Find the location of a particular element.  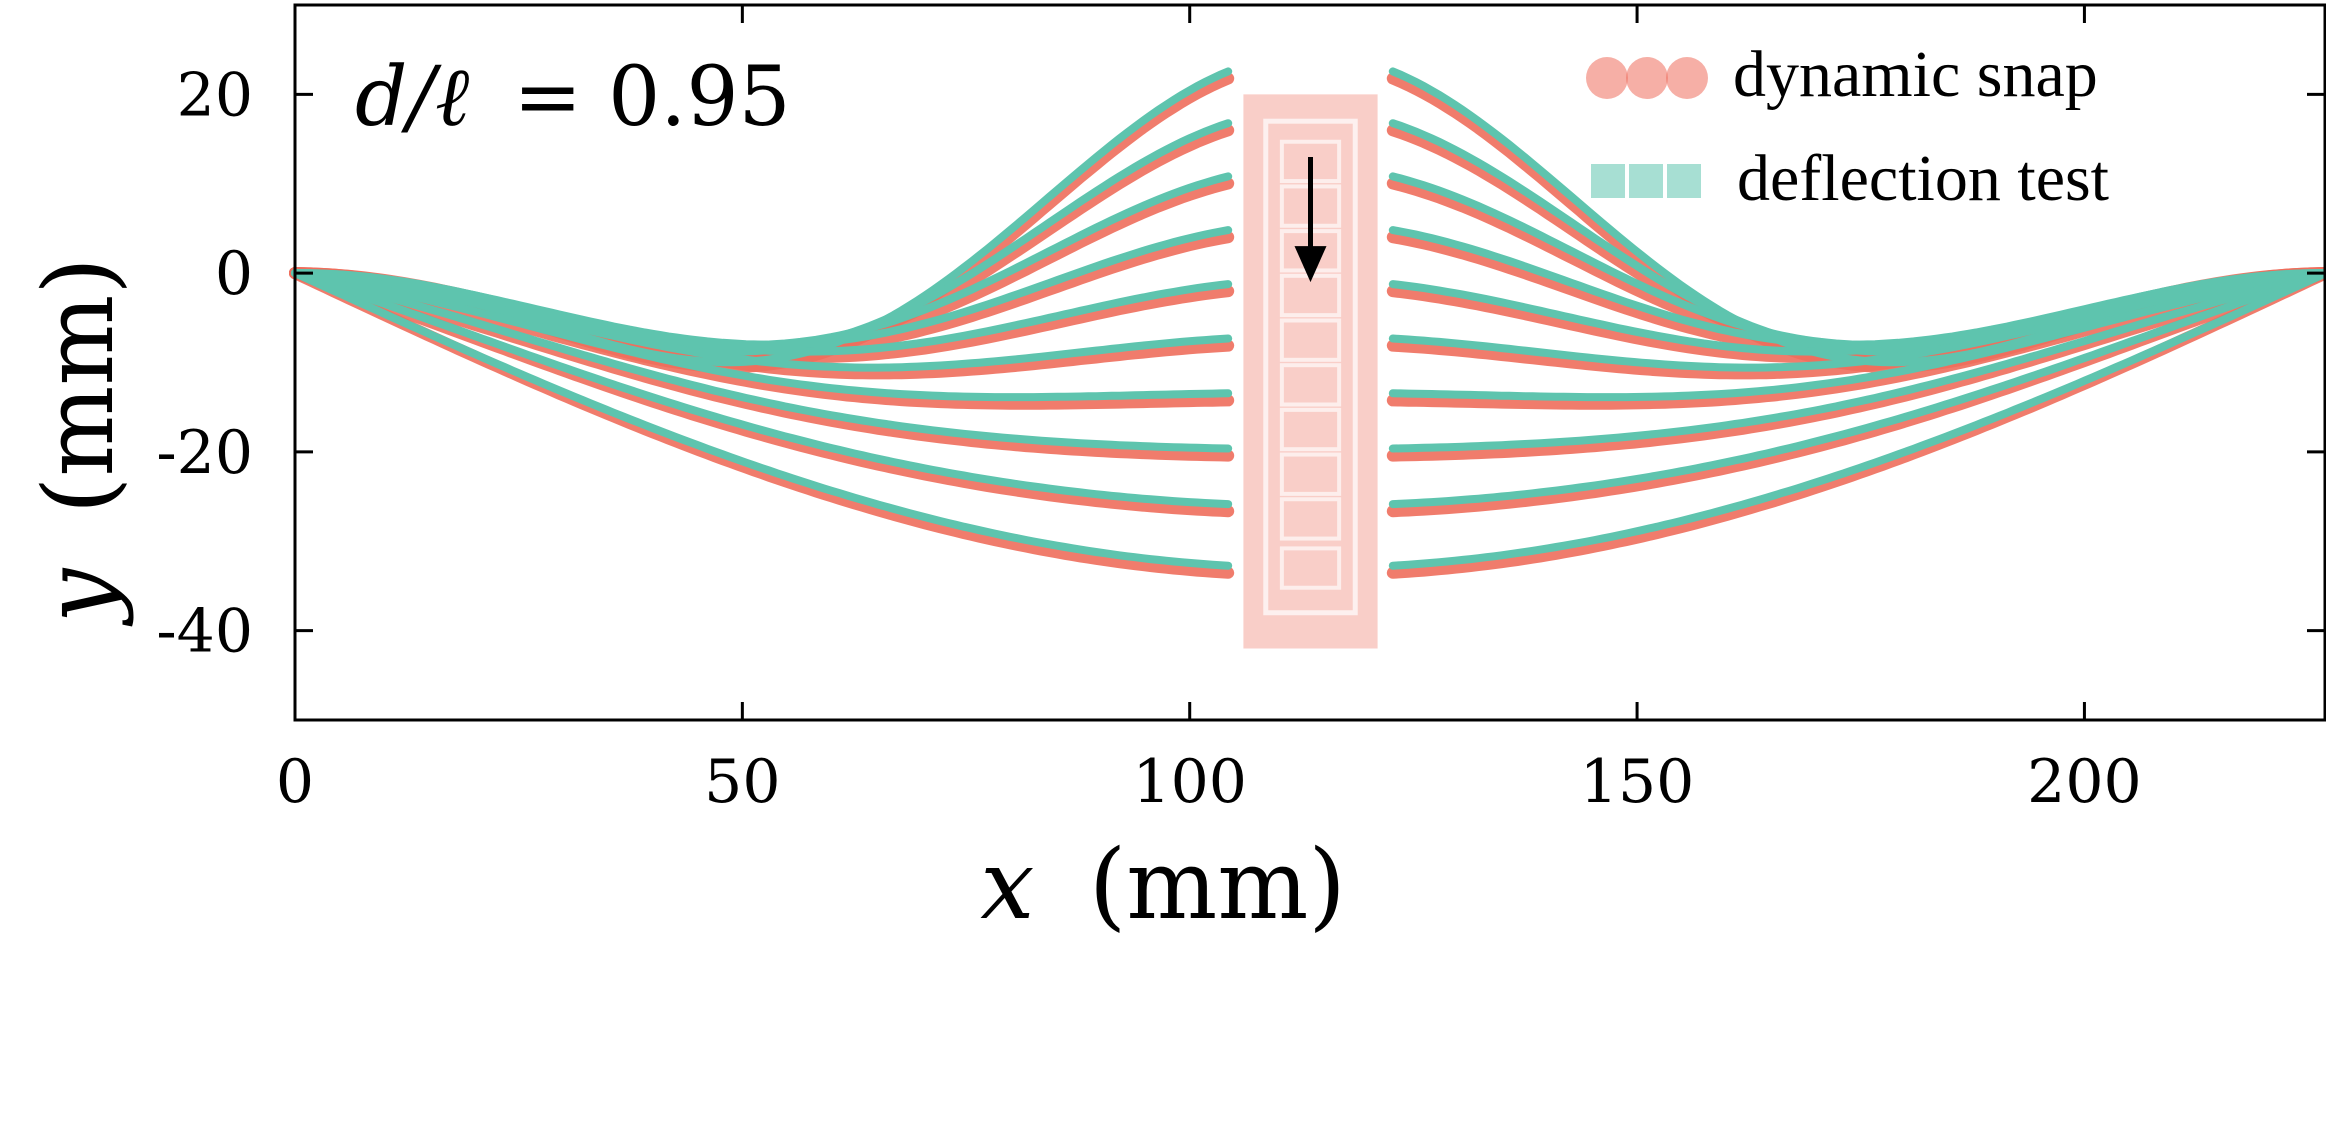

deflection-test-series-7-right is located at coordinates (1857, 361).